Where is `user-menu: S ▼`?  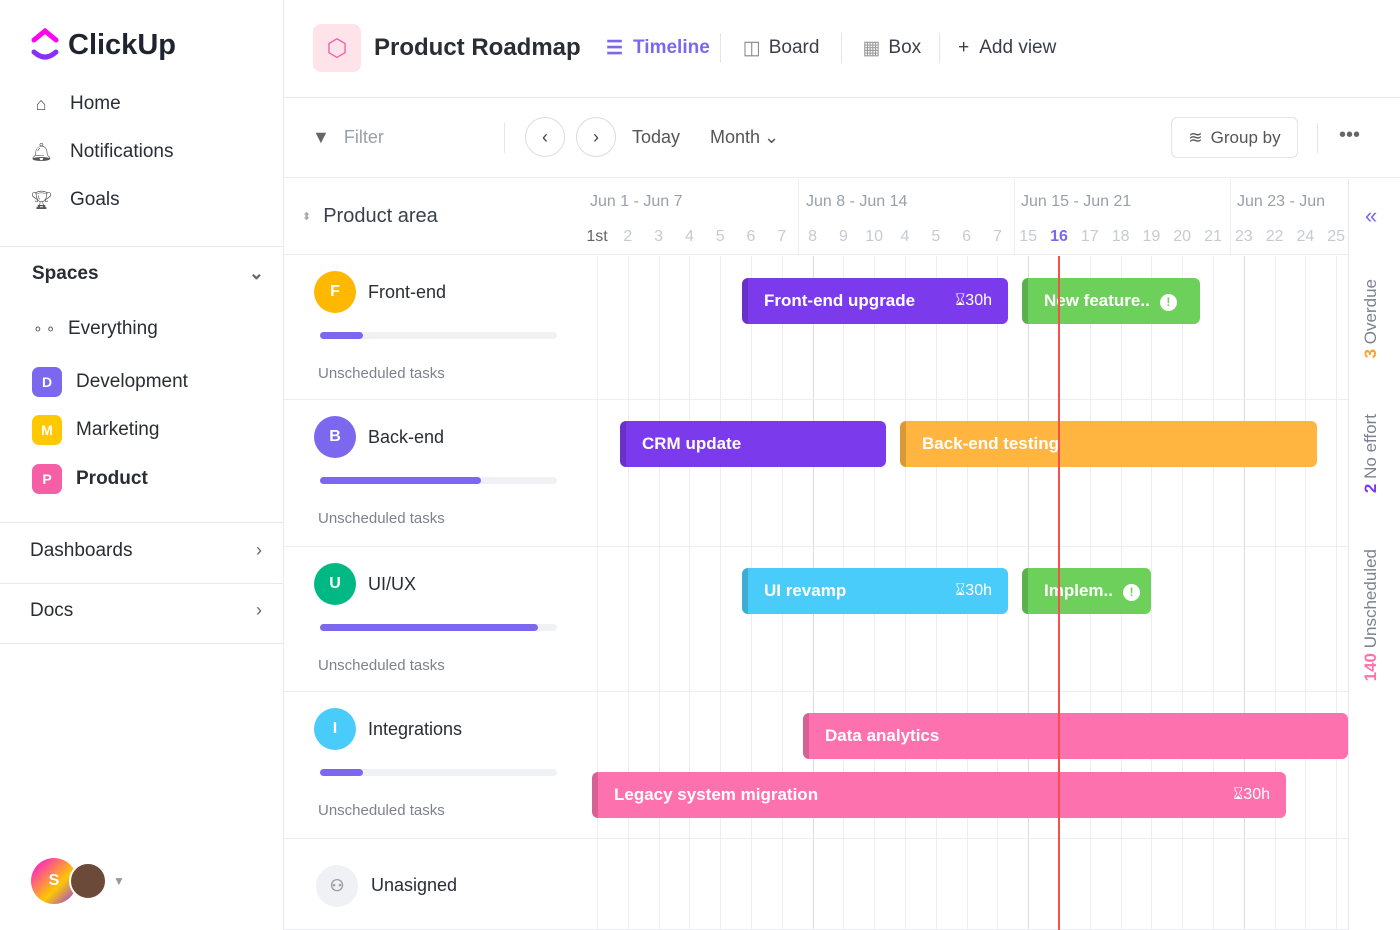
user-menu: S ▼ is located at coordinates (78, 881).